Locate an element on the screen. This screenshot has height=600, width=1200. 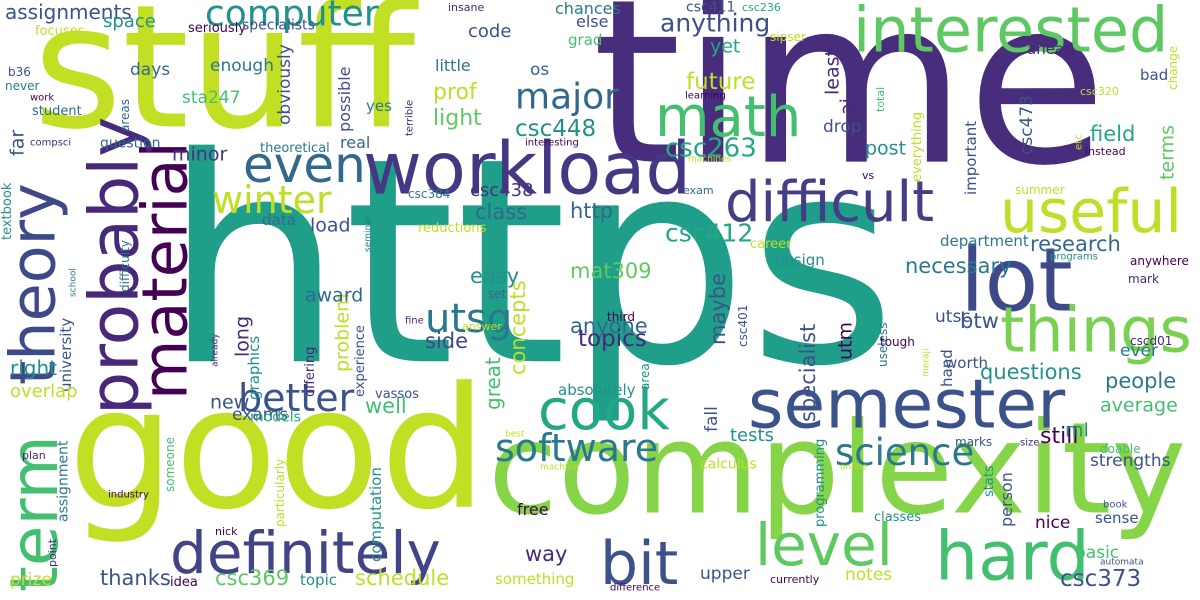
word: load is located at coordinates (330, 226).